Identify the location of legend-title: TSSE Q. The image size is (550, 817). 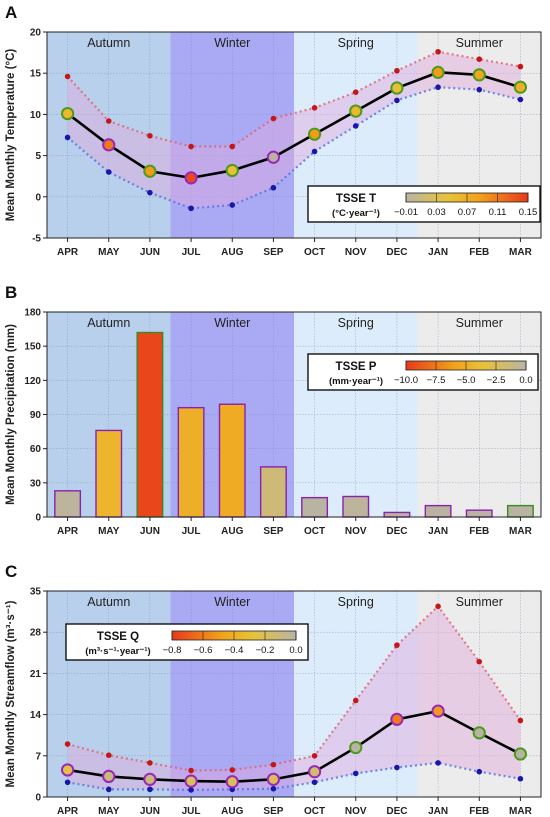
(118, 637).